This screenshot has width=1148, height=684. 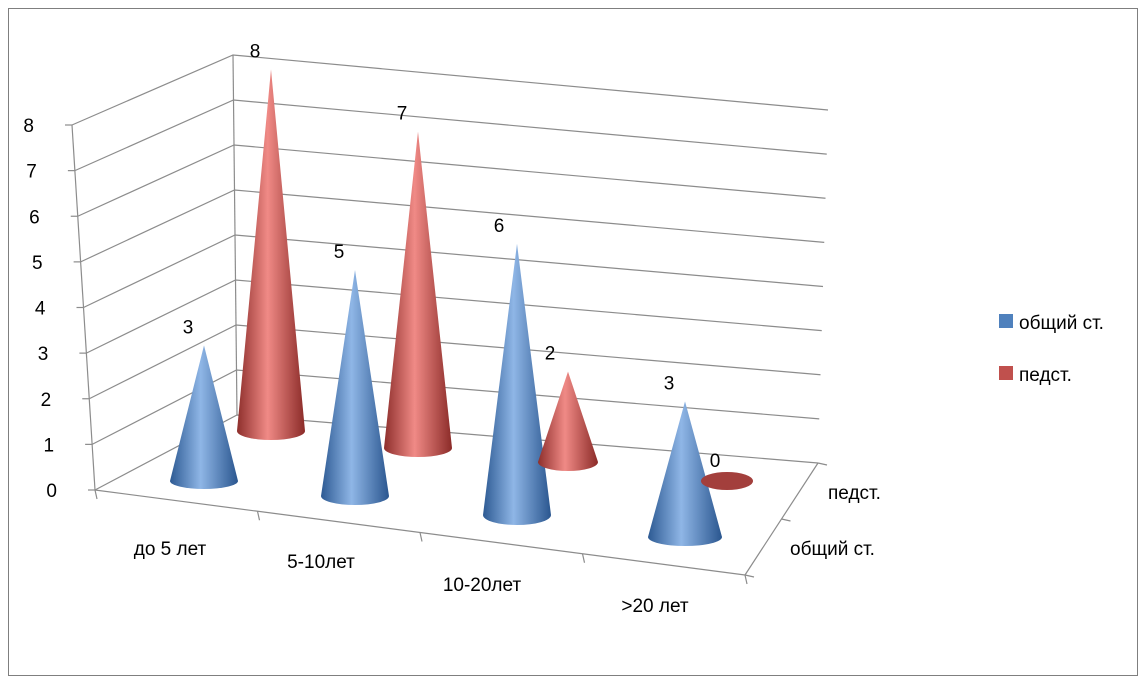 What do you see at coordinates (28, 126) in the screenshot?
I see `y-tick-label: 8` at bounding box center [28, 126].